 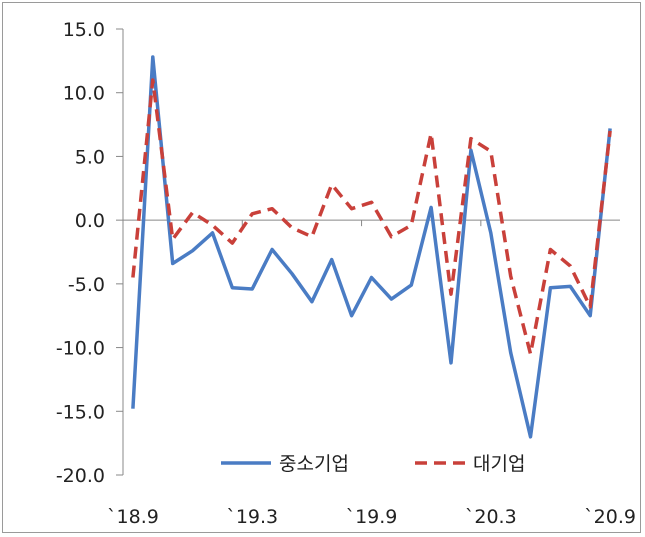 What do you see at coordinates (80, 476) in the screenshot?
I see `y-tick-label: -20.0` at bounding box center [80, 476].